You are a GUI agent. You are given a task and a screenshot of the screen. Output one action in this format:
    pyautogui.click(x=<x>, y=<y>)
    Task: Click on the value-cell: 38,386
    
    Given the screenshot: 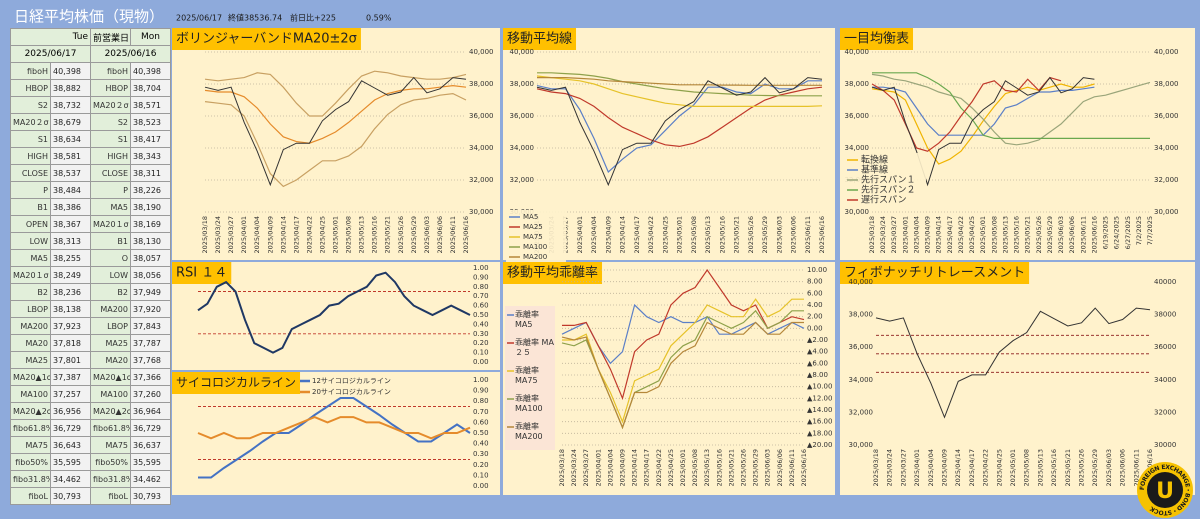 What is the action you would take?
    pyautogui.click(x=70, y=207)
    